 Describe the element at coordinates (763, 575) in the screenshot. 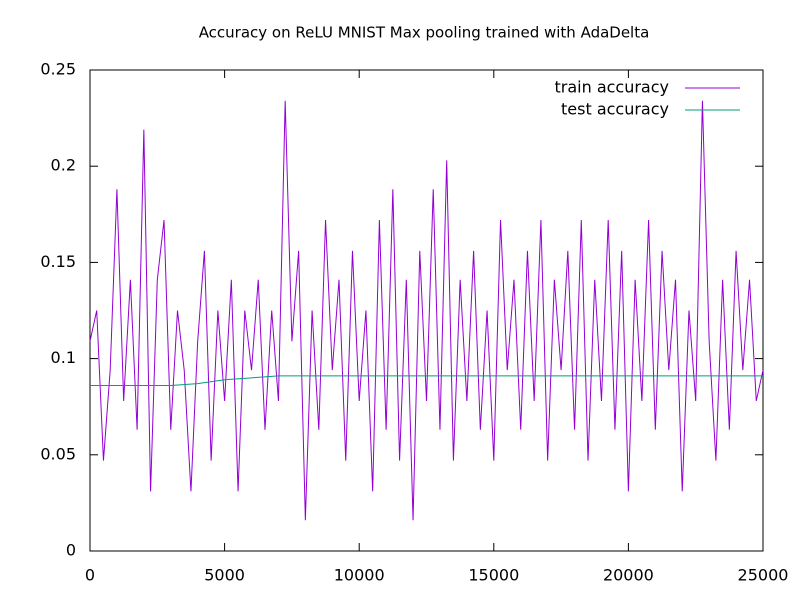

I see `x-tick-label: 25000` at that location.